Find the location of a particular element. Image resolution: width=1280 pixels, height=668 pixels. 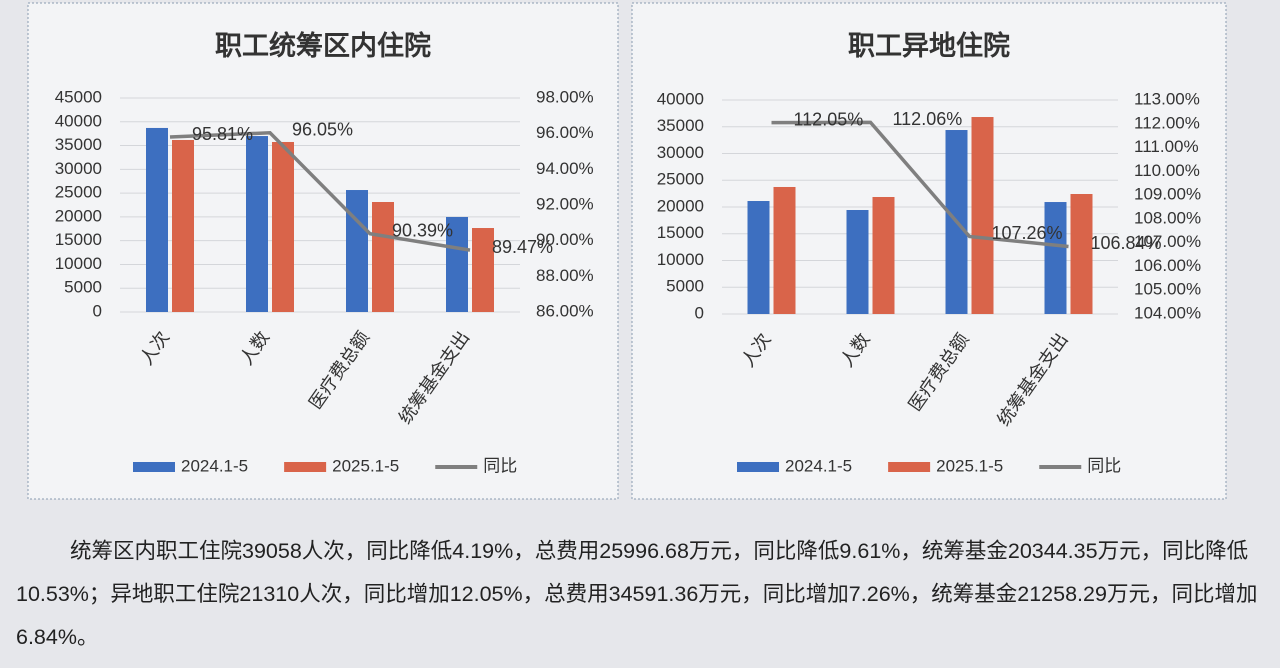

data-label: 112.06% is located at coordinates (928, 119).